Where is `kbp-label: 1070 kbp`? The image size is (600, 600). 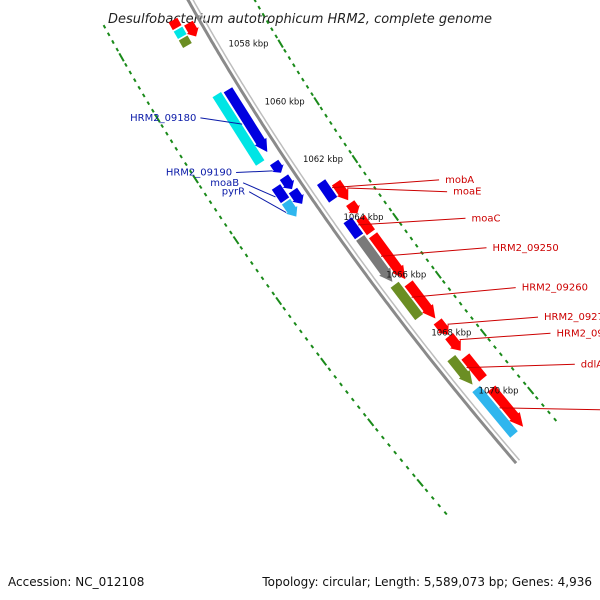 kbp-label: 1070 kbp is located at coordinates (499, 392).